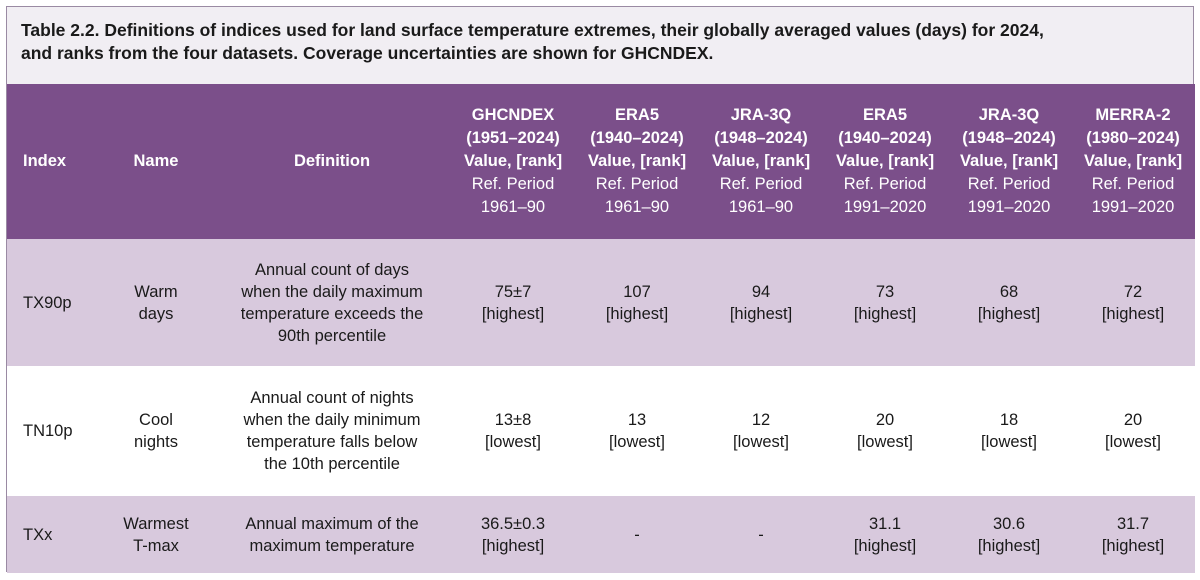 The width and height of the screenshot is (1200, 580). What do you see at coordinates (48, 431) in the screenshot?
I see `cell-index: TN10p` at bounding box center [48, 431].